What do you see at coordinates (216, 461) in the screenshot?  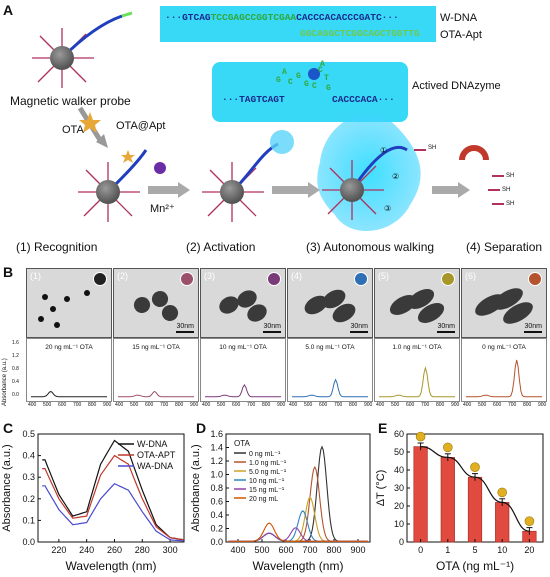 I see `y-tick-label: 1.2` at bounding box center [216, 461].